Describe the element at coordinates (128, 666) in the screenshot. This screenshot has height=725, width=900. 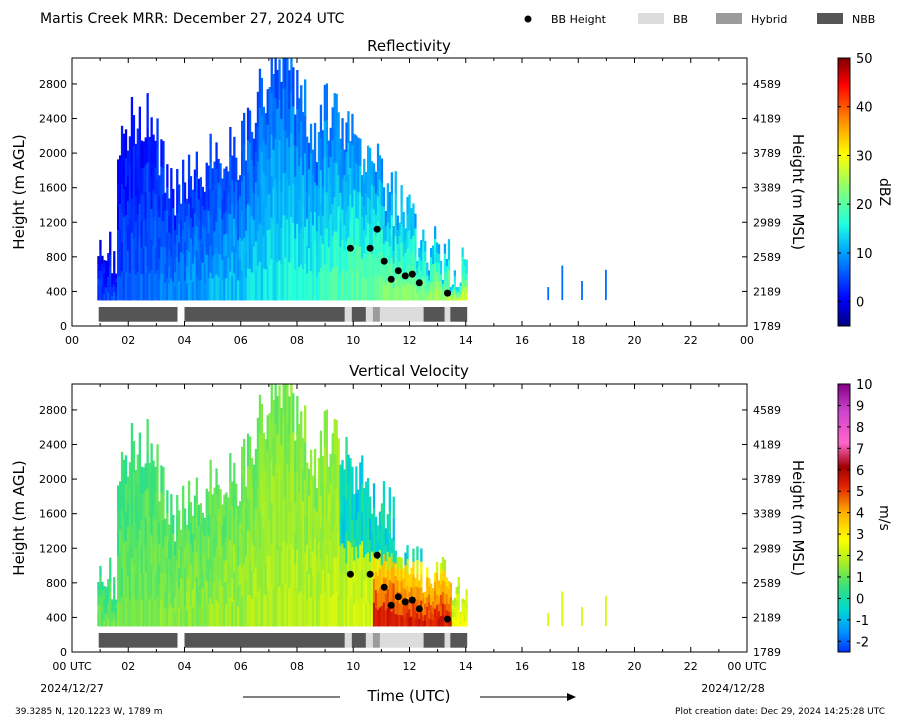
I see `x-tick-label: 02` at that location.